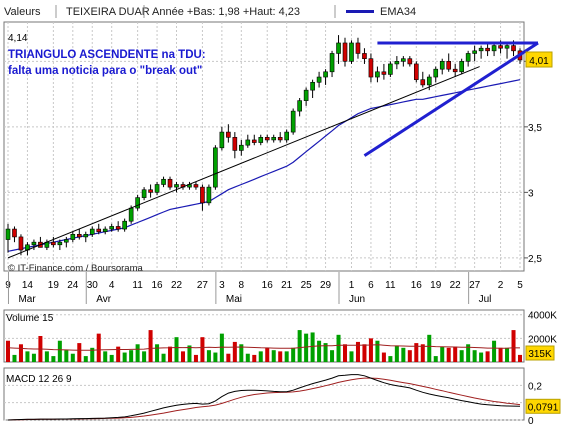 This screenshot has width=570, height=435. Describe the element at coordinates (371, 285) in the screenshot. I see `date-tick-label: 6` at that location.